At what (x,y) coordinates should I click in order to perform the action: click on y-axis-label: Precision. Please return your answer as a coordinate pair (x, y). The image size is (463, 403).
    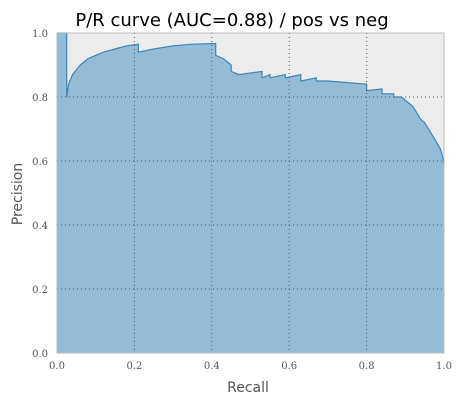
    Looking at the image, I should click on (18, 194).